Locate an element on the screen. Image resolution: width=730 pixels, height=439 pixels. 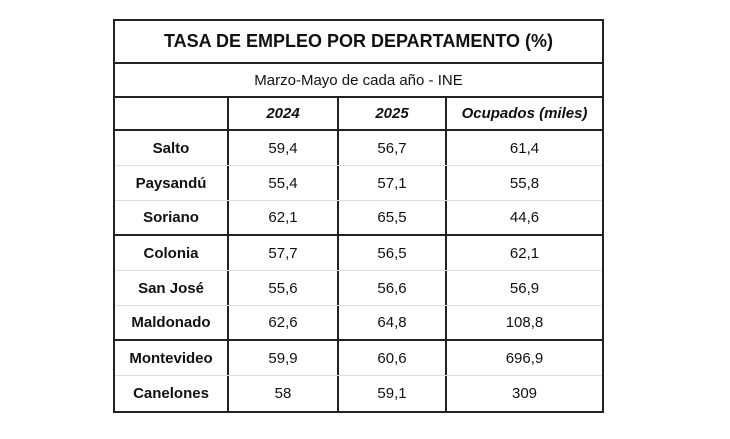
table-row: San José 55,6 56,6 56,9 is located at coordinates (358, 288).